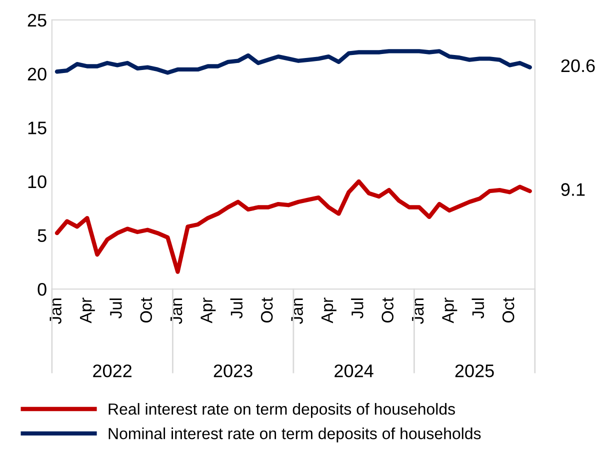  Describe the element at coordinates (293, 62) in the screenshot. I see `line-series` at that location.